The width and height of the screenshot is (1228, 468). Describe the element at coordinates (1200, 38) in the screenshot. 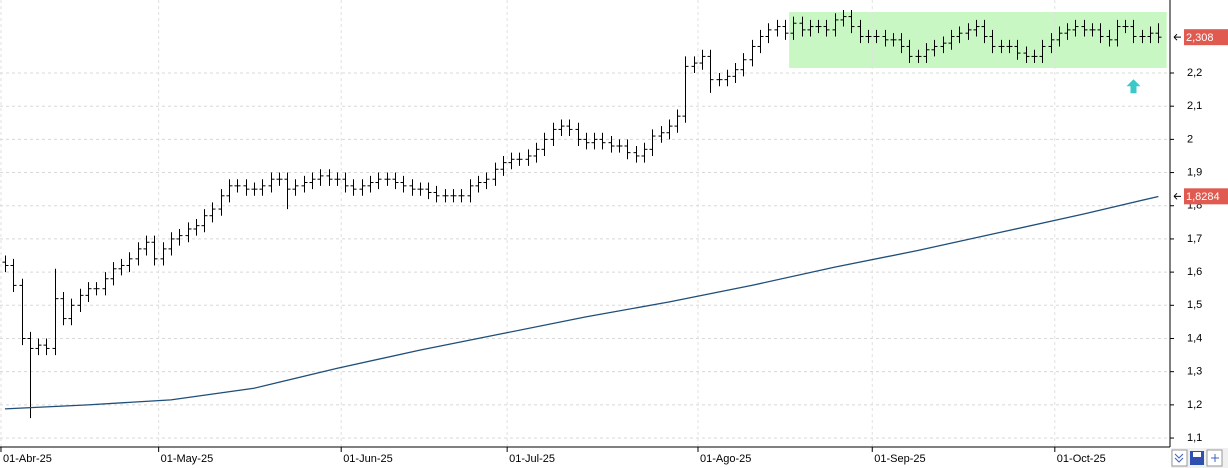

I see `price-tag-label: 2,308` at that location.